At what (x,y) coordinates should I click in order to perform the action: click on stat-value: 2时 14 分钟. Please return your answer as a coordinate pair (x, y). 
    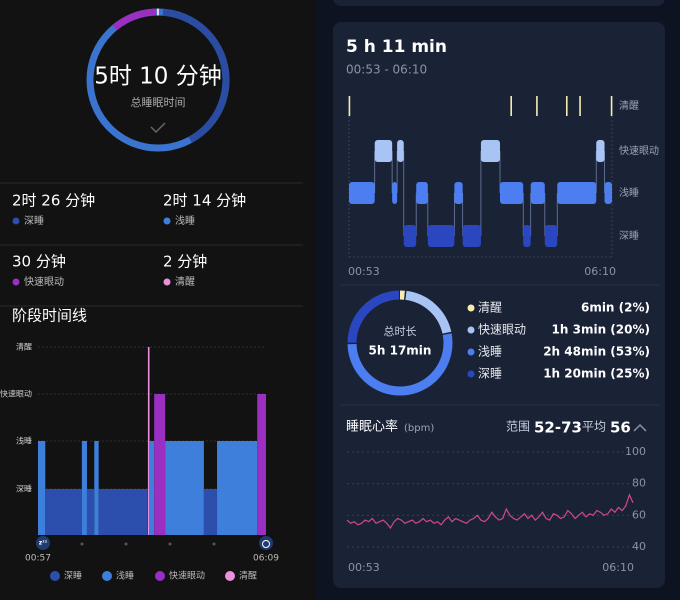
    Looking at the image, I should click on (204, 201).